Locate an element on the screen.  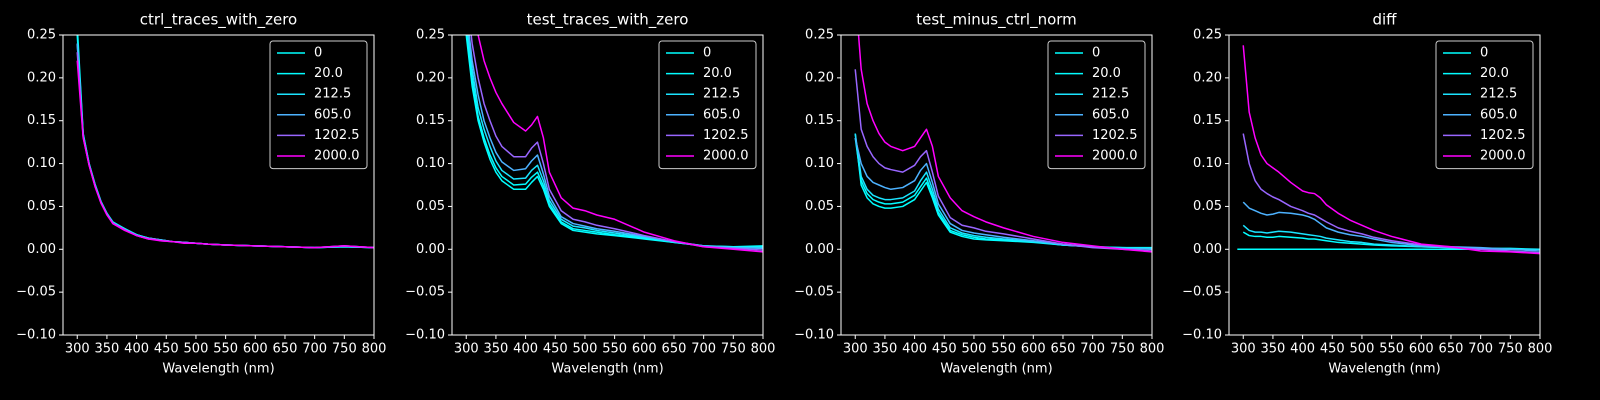
subplot-title: ctrl_traces_with_zero is located at coordinates (218, 20).